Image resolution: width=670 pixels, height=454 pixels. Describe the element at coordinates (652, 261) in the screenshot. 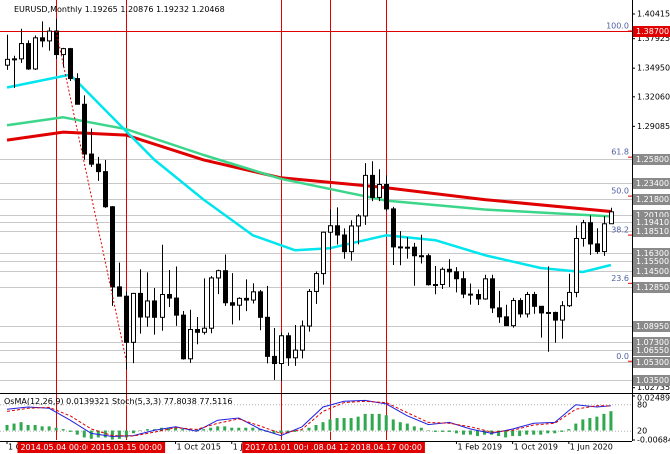

I see `level-label: 1.15500` at that location.